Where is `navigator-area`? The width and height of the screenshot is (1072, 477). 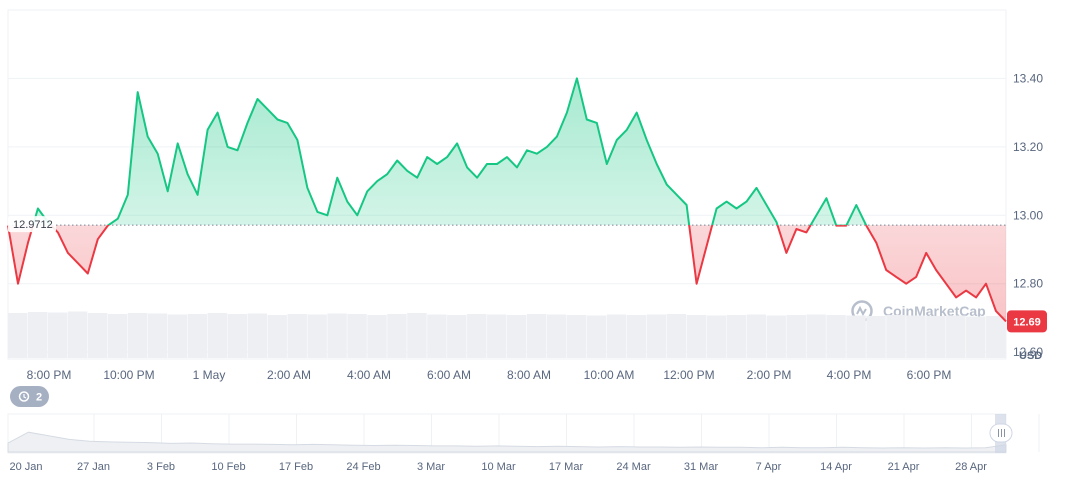
navigator-area is located at coordinates (507, 442).